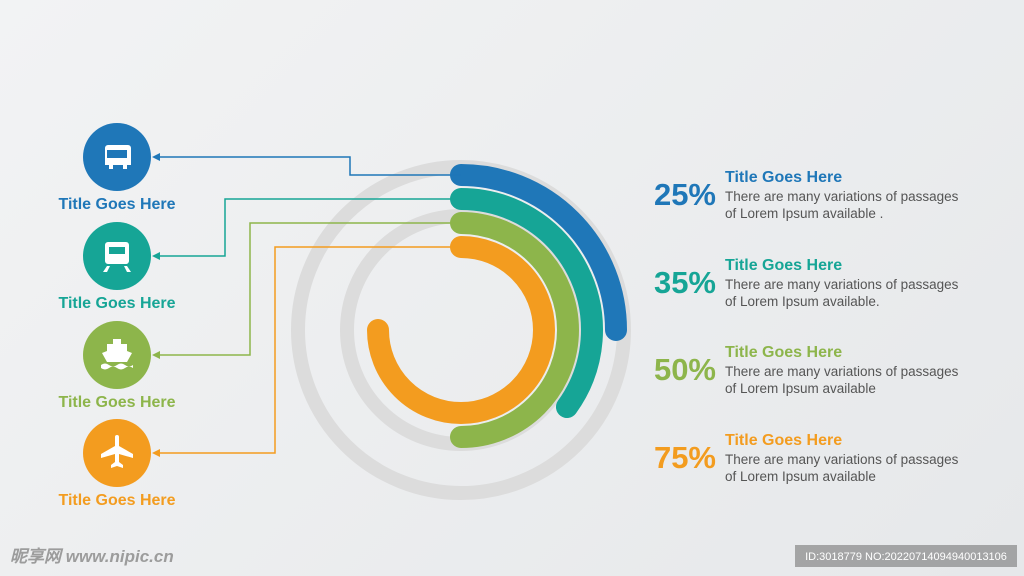  Describe the element at coordinates (804, 213) in the screenshot. I see `description: of Lorem Ipsum available .` at that location.